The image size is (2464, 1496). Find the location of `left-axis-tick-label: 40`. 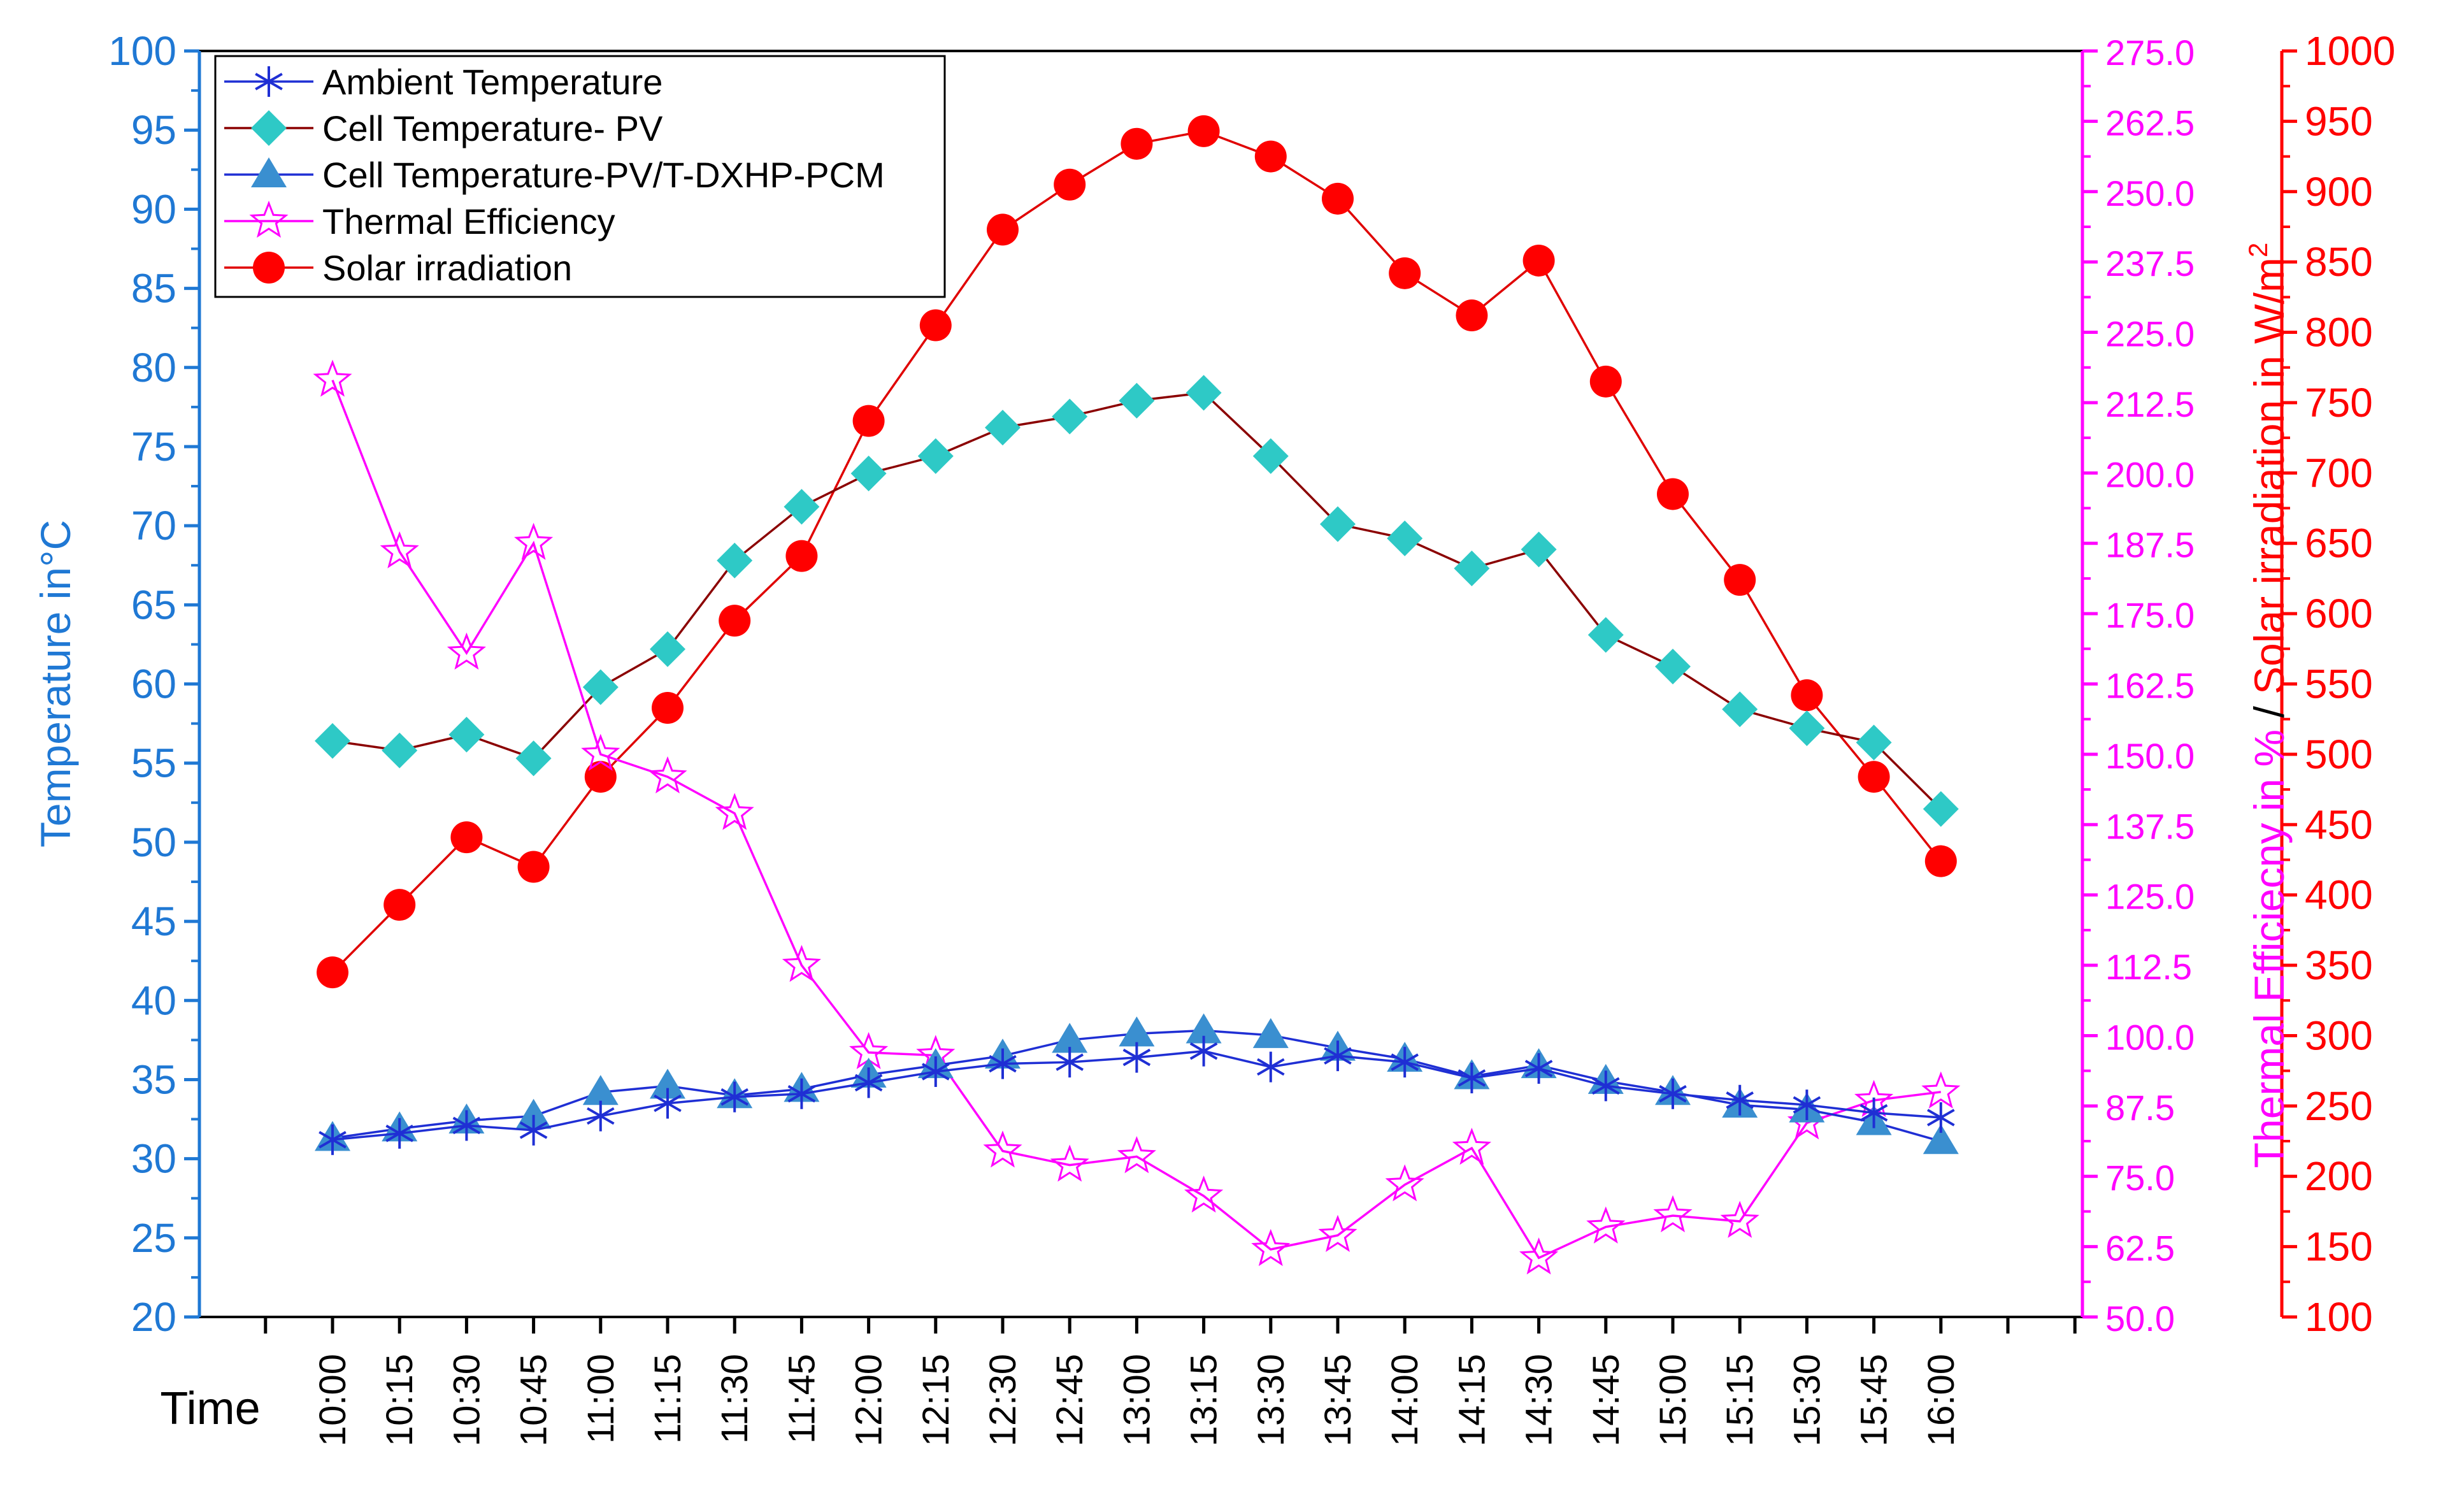

left-axis-tick-label: 40 is located at coordinates (153, 1000).